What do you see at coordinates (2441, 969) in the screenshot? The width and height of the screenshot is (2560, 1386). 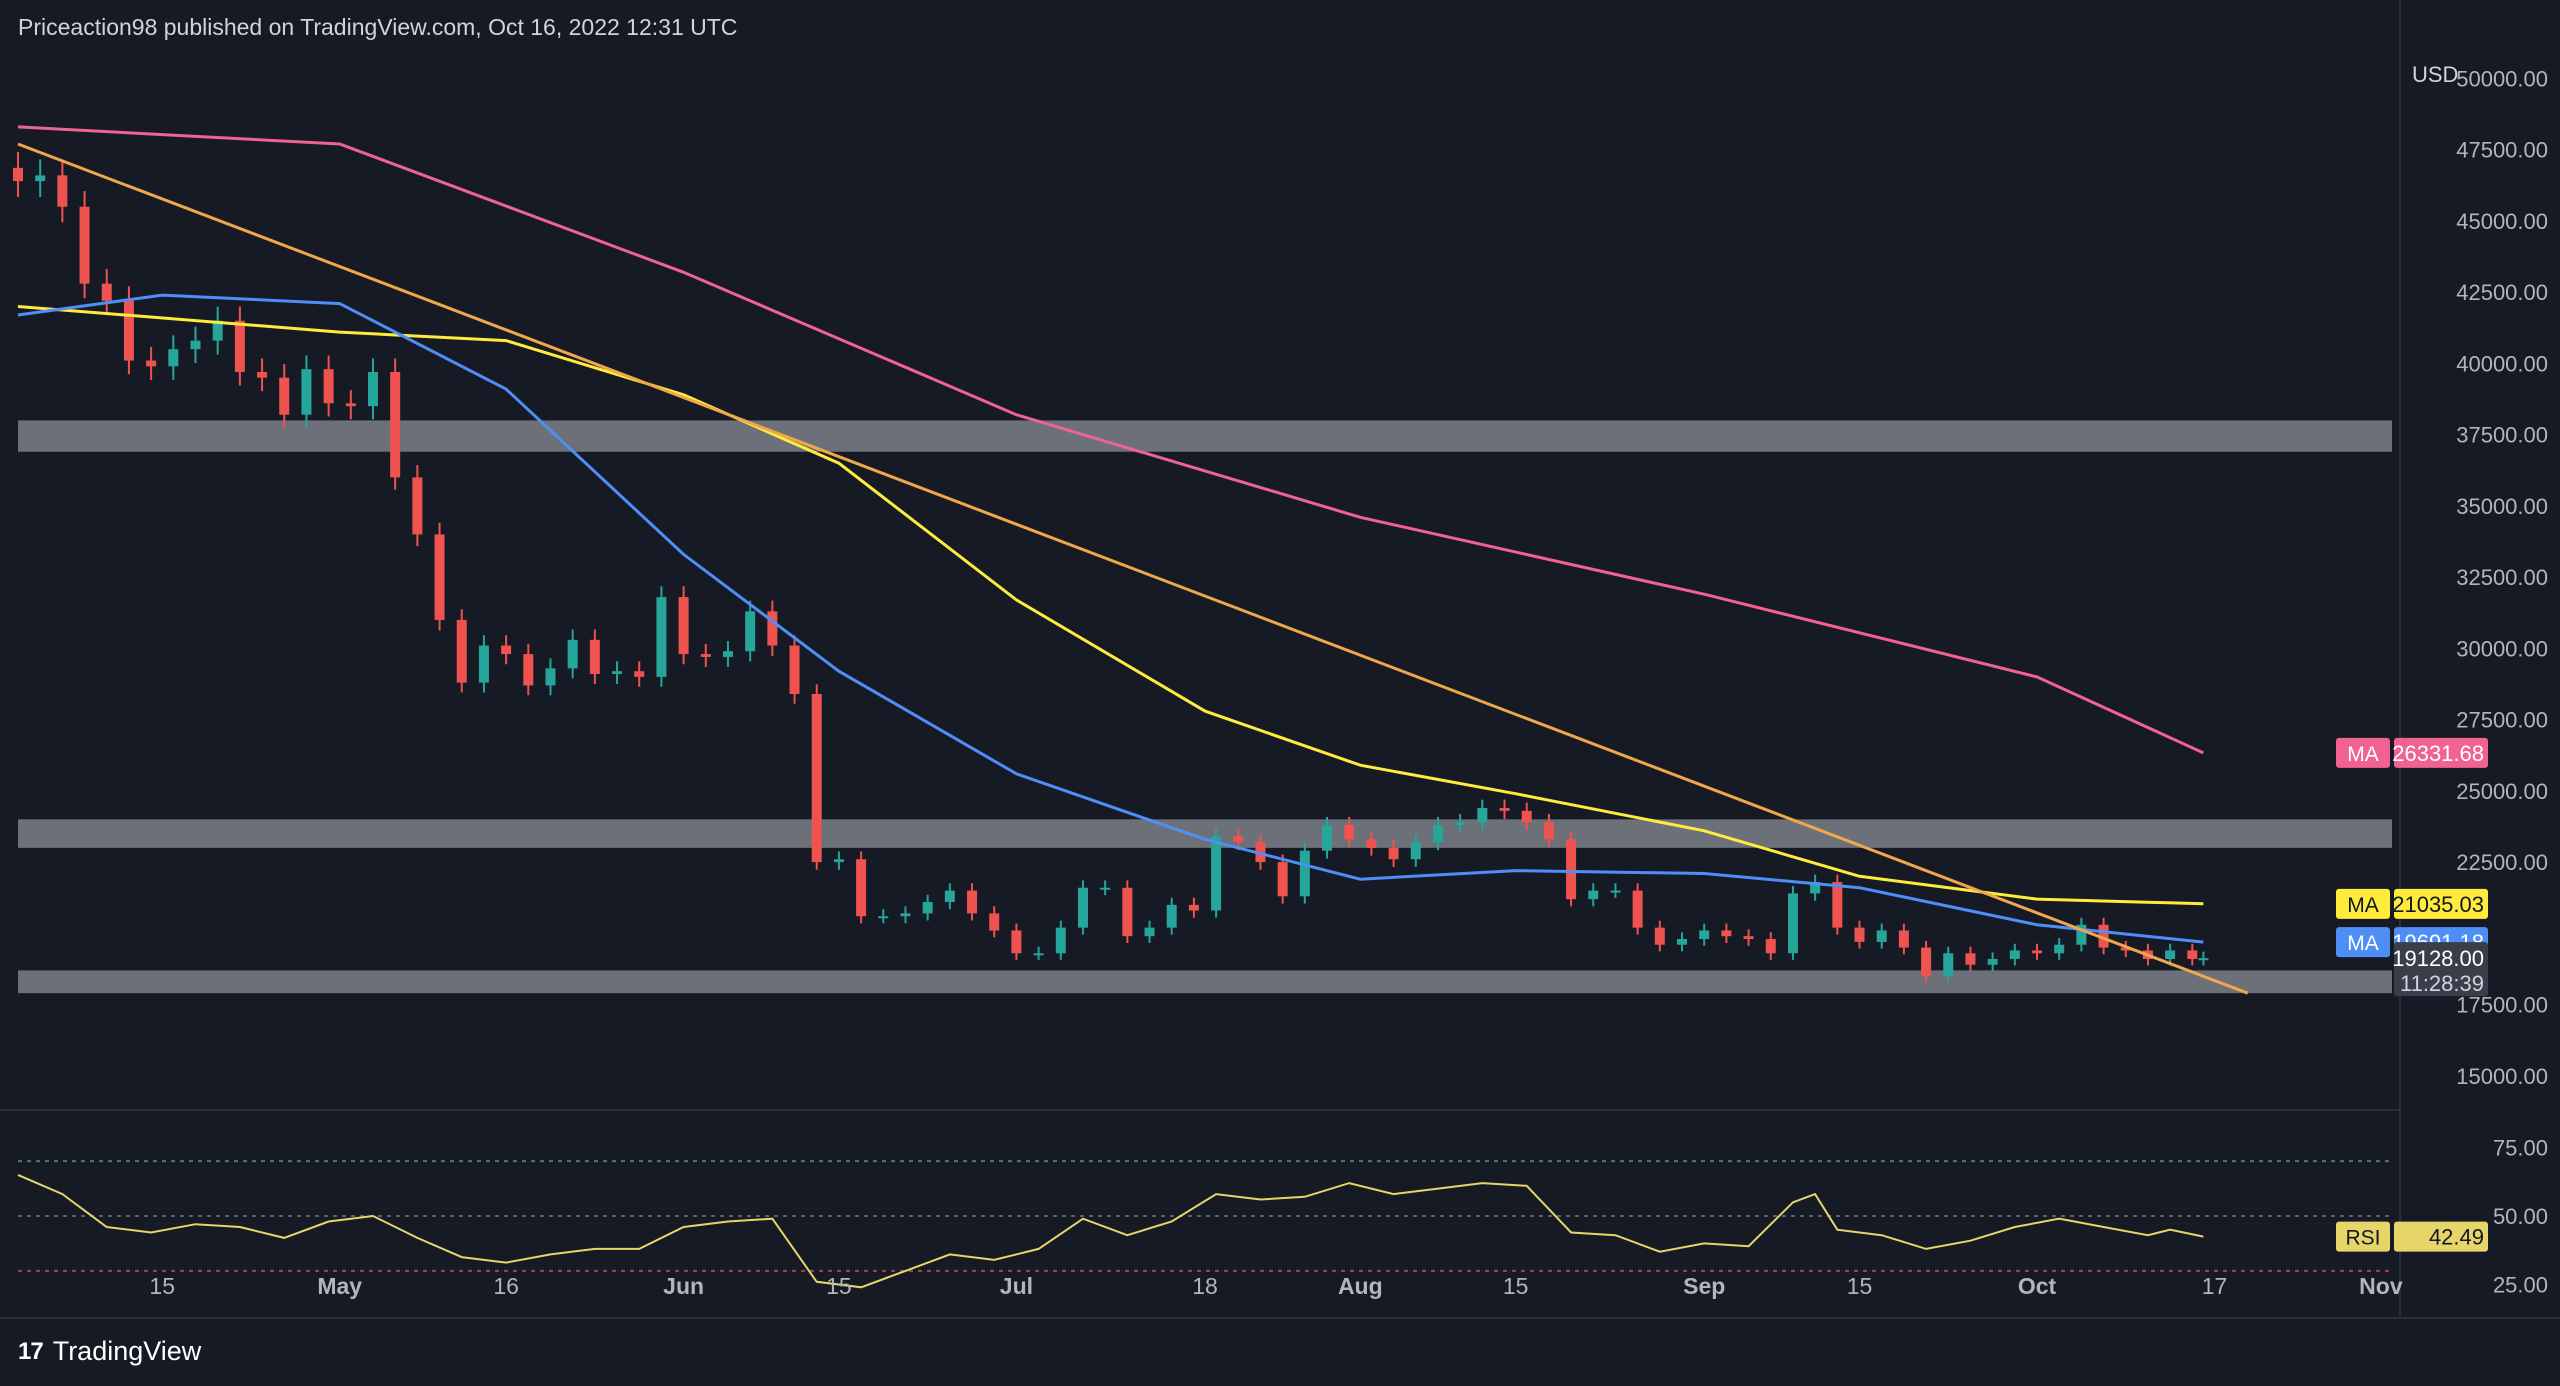 I see `last-price-box` at bounding box center [2441, 969].